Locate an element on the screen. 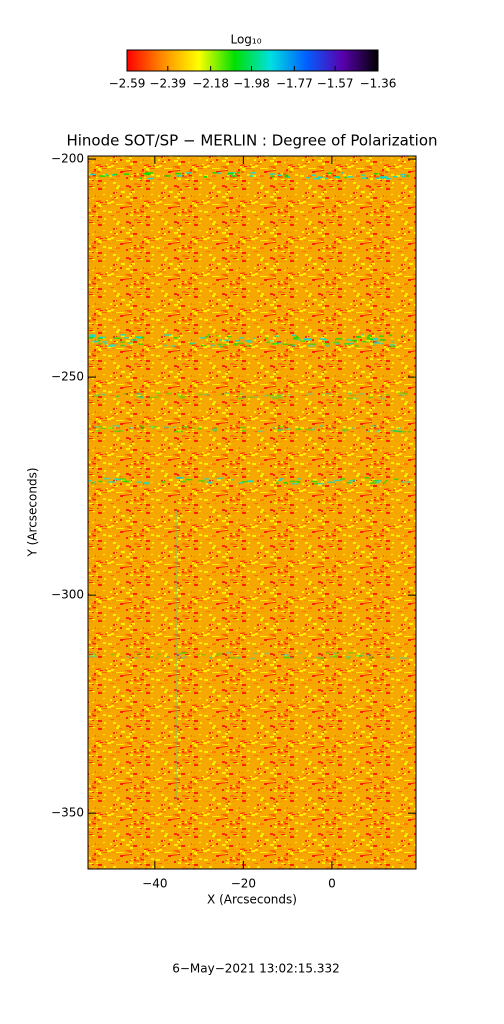  colorbar-tick-label: −1.36 is located at coordinates (378, 84).